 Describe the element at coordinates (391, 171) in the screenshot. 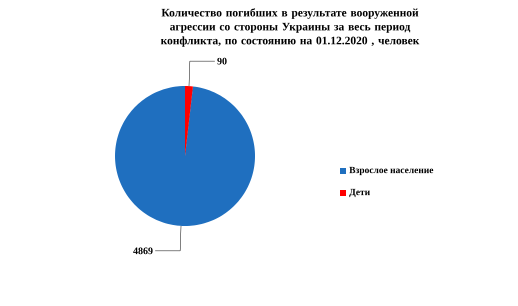

I see `legend-label: Взрослое население` at that location.